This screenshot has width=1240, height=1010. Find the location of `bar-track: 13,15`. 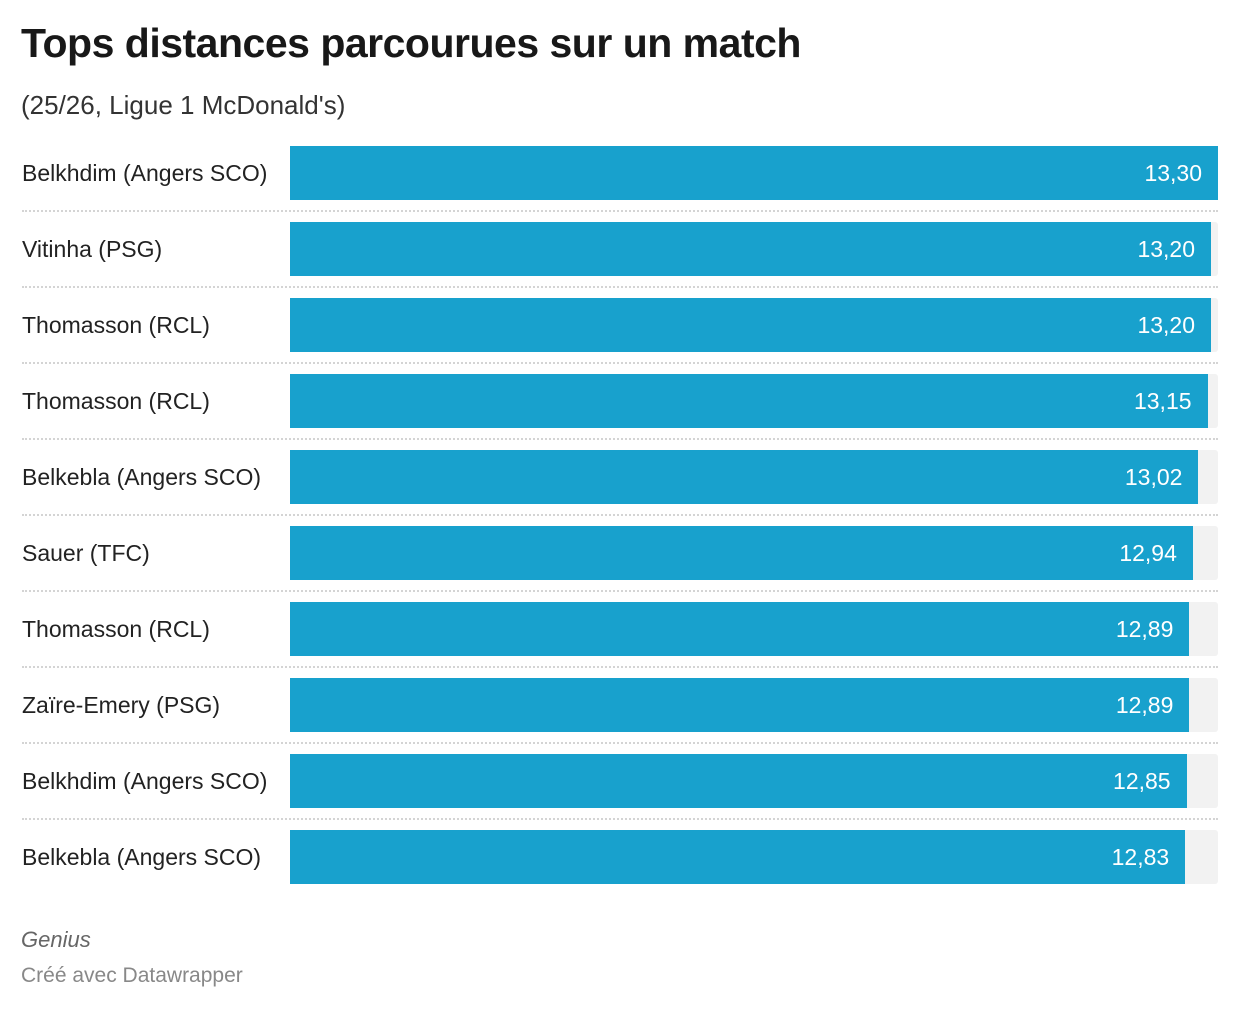

bar-track: 13,15 is located at coordinates (754, 401).